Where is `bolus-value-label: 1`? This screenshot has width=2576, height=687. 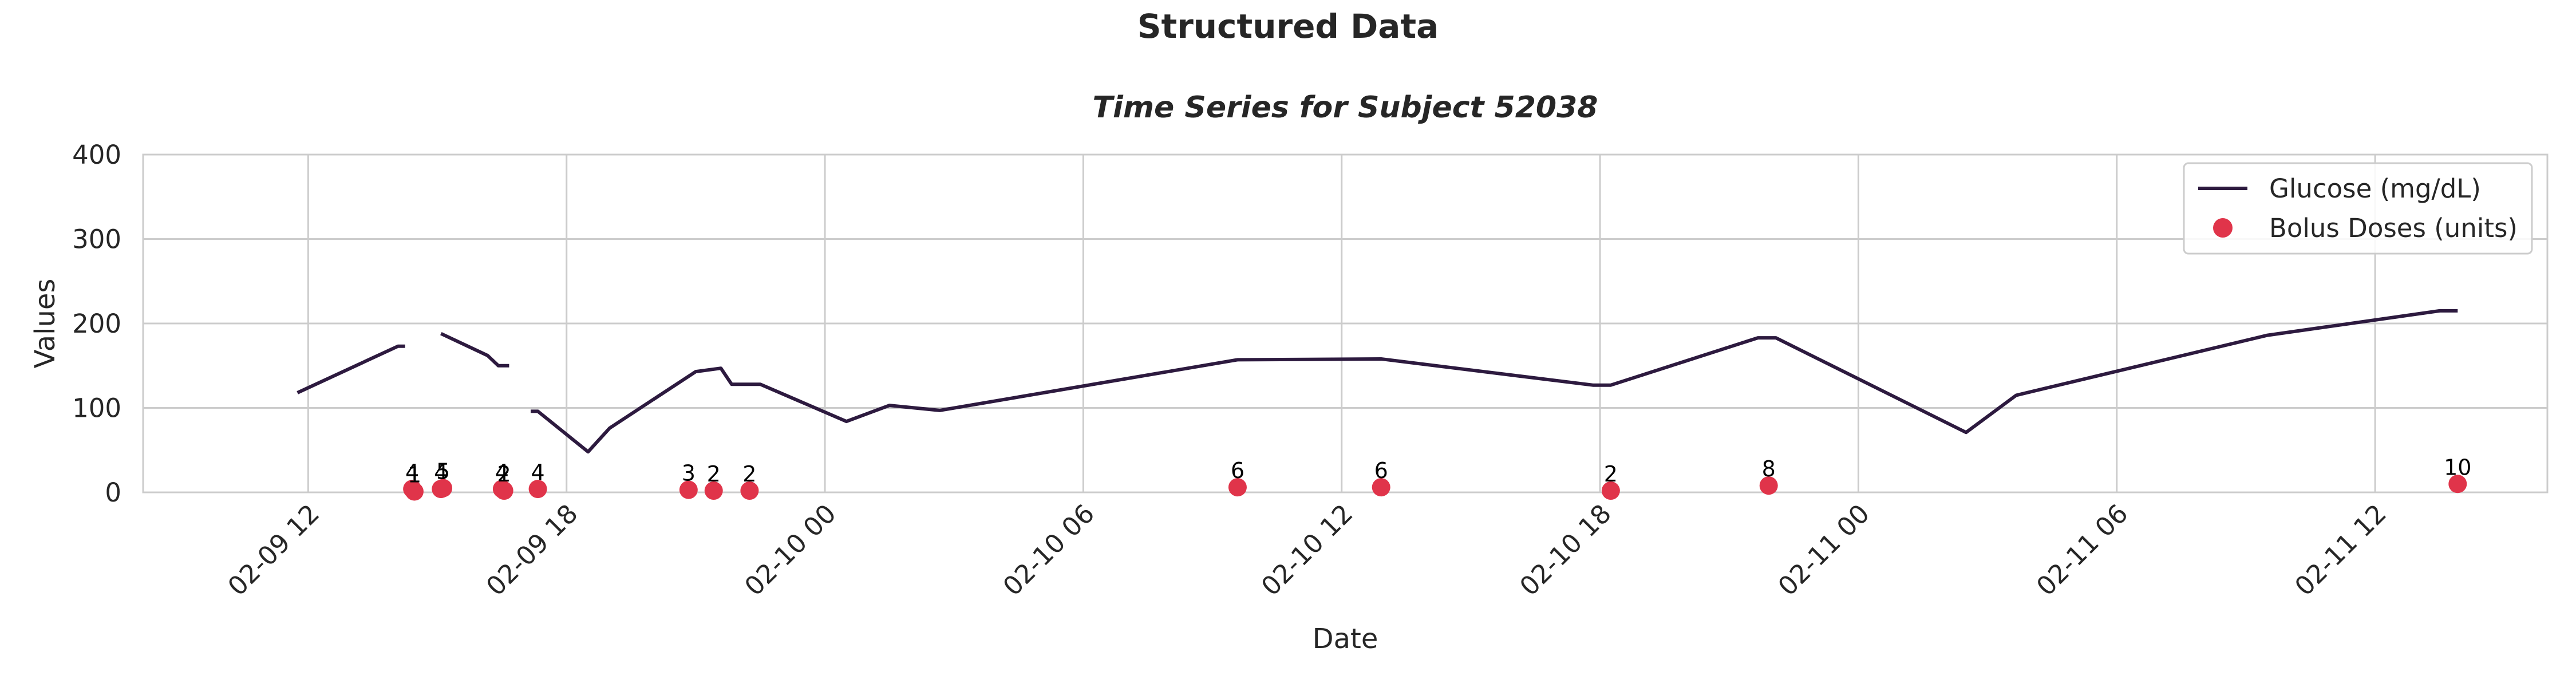
bolus-value-label: 1 is located at coordinates (414, 475).